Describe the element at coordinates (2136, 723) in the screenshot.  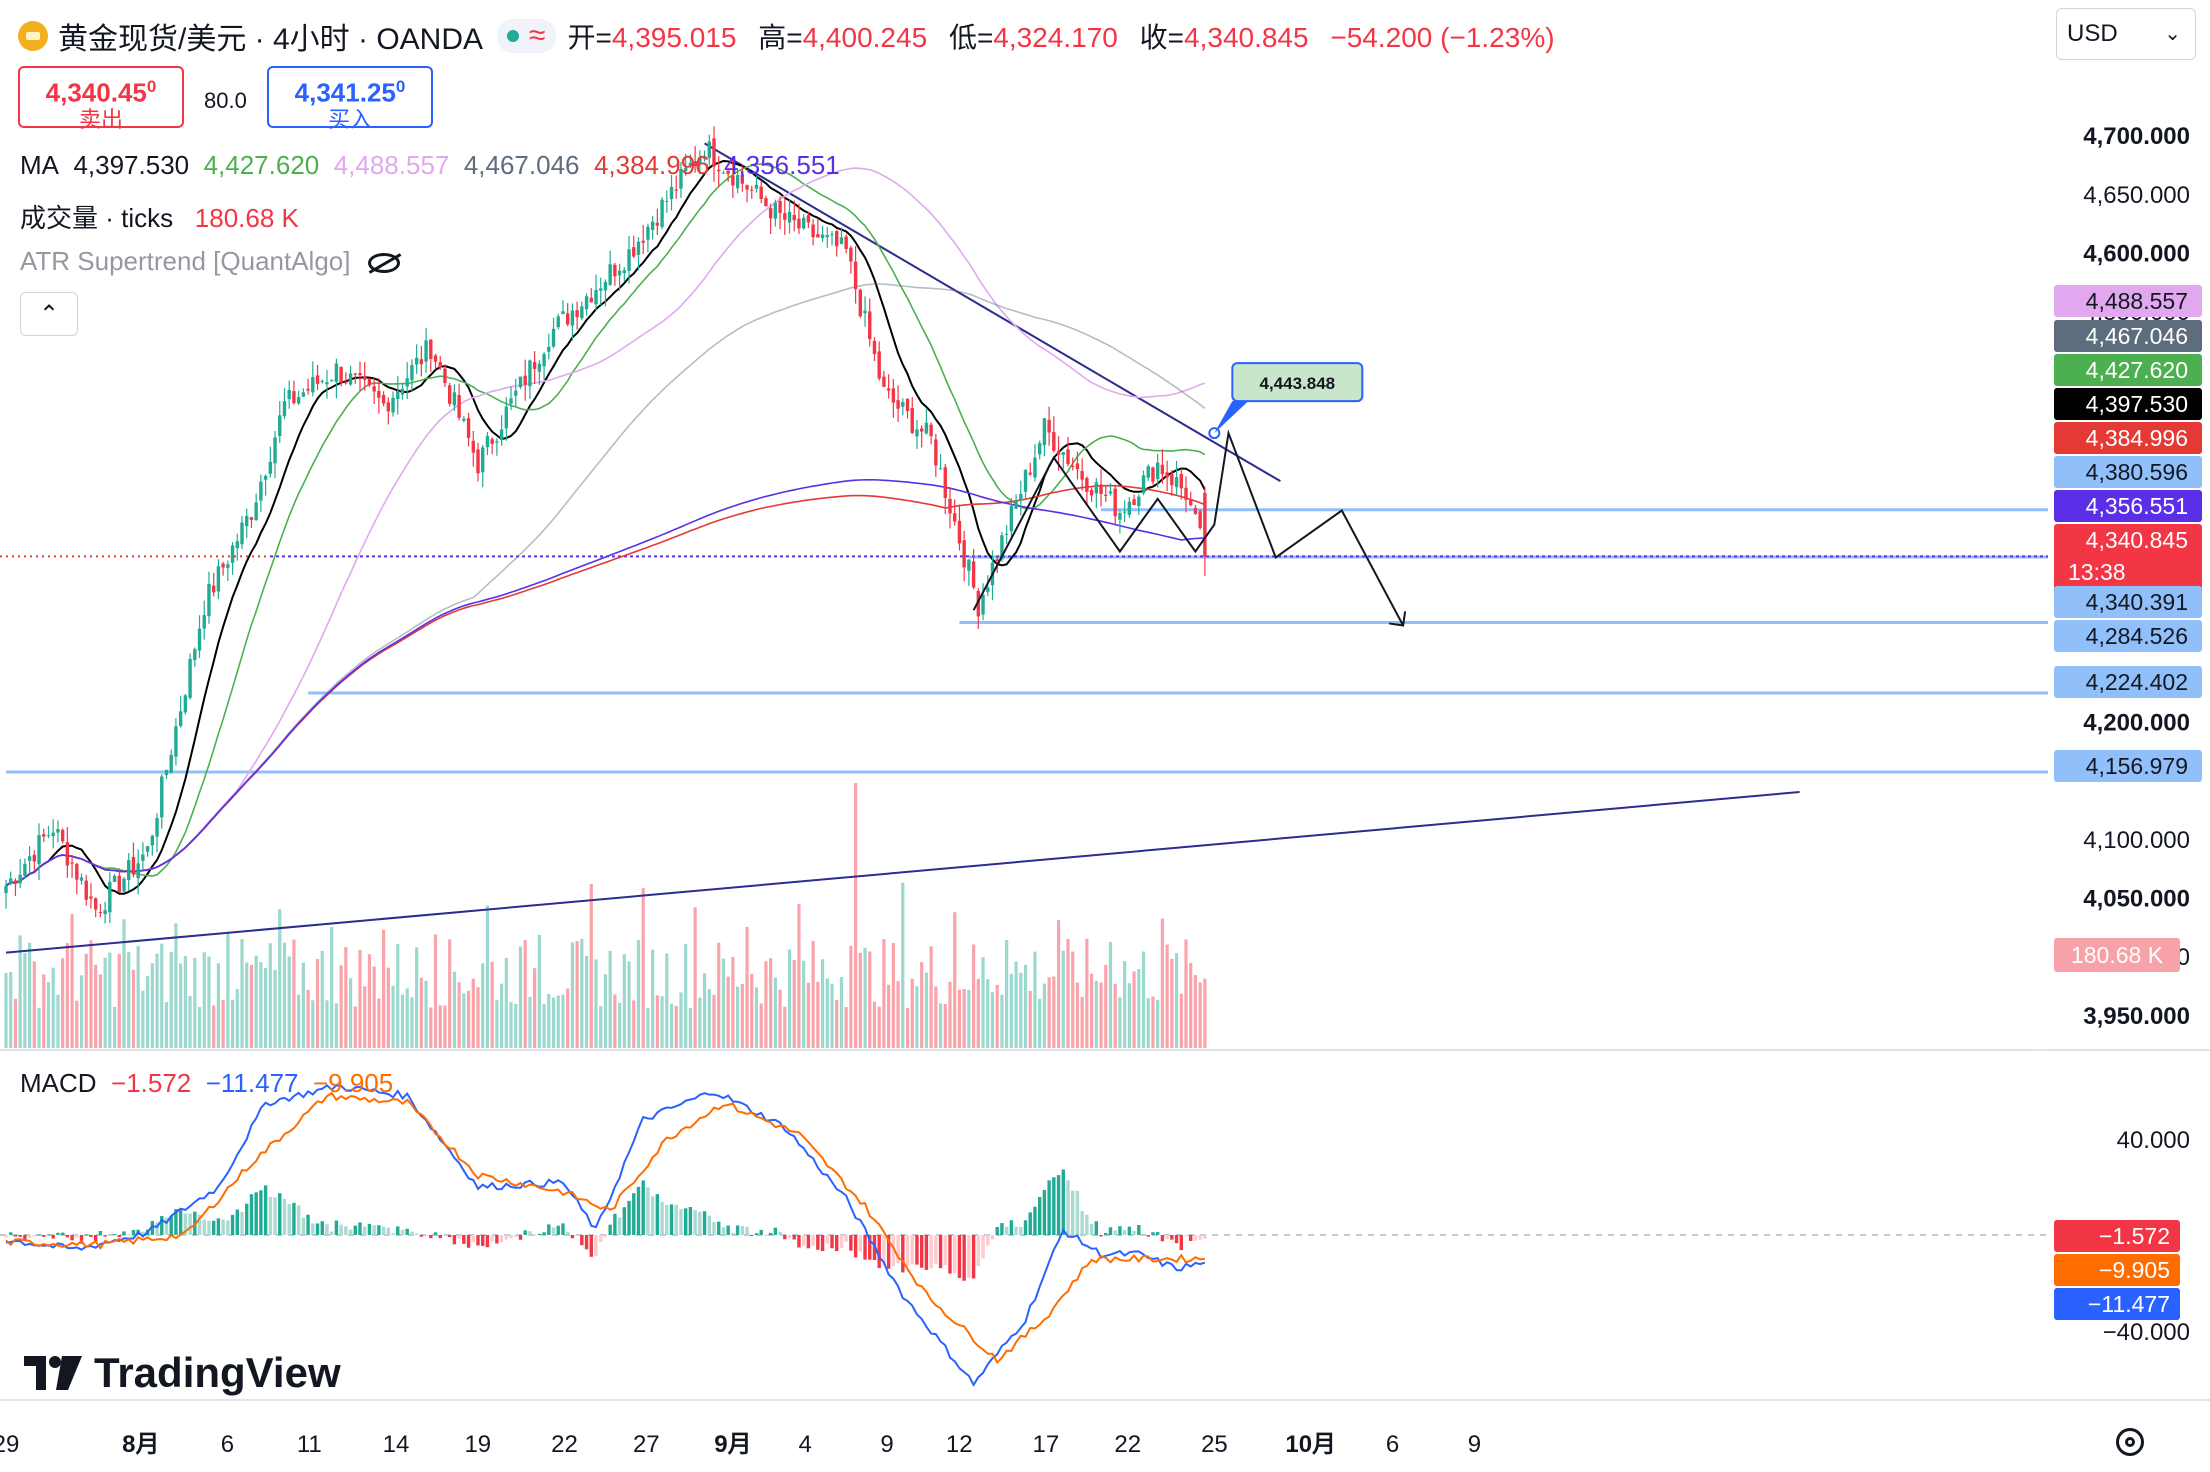
I see `price-axis-tick: 4,200.000` at that location.